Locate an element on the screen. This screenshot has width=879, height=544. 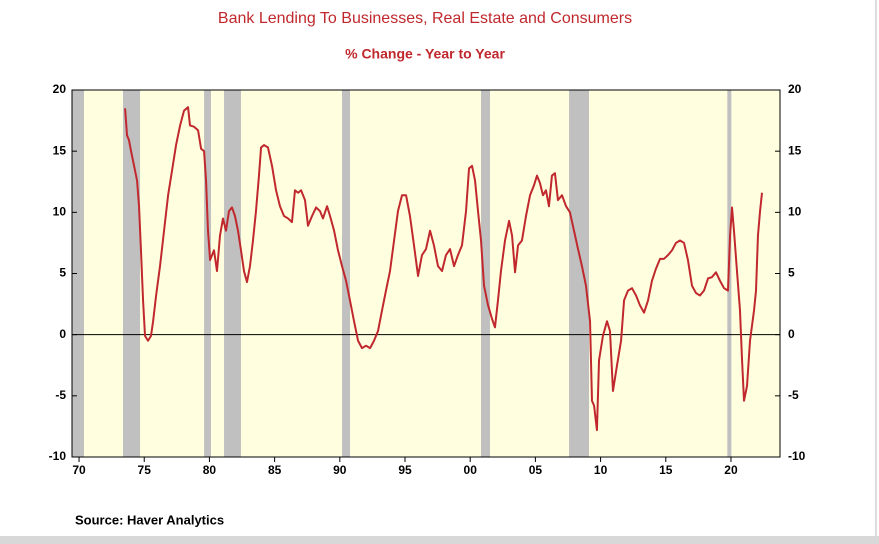
x-tick-label: 70 is located at coordinates (79, 470).